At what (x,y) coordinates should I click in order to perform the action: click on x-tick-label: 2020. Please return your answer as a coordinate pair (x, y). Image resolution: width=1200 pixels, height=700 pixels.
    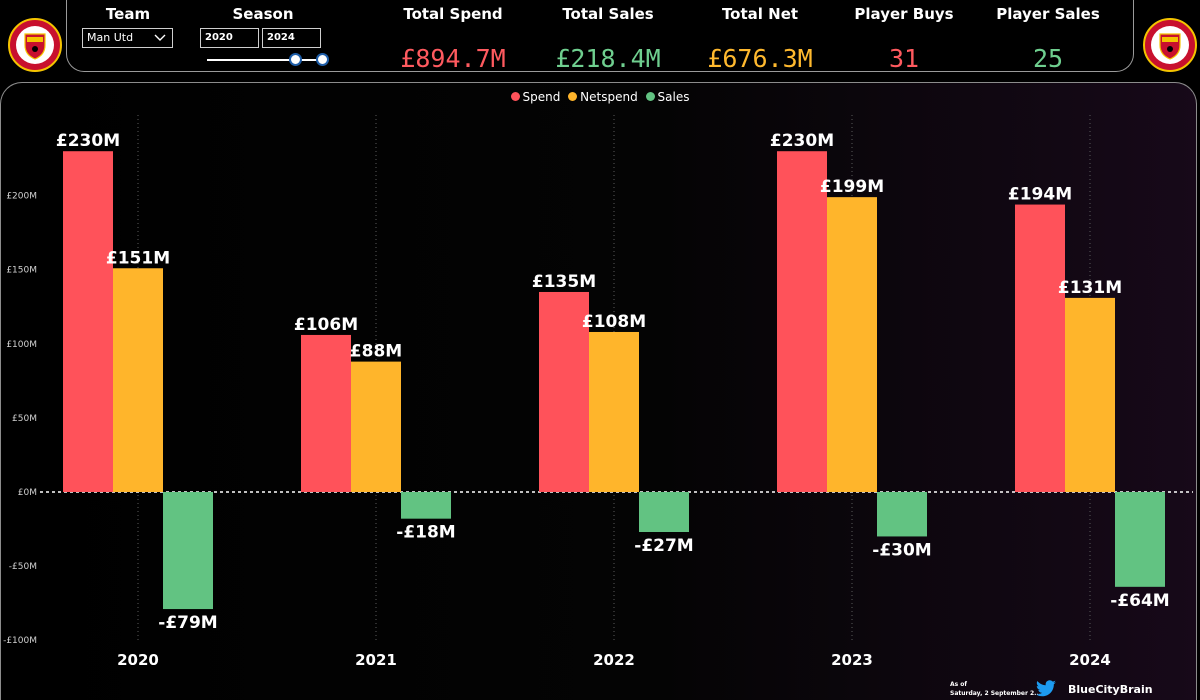
    Looking at the image, I should click on (138, 660).